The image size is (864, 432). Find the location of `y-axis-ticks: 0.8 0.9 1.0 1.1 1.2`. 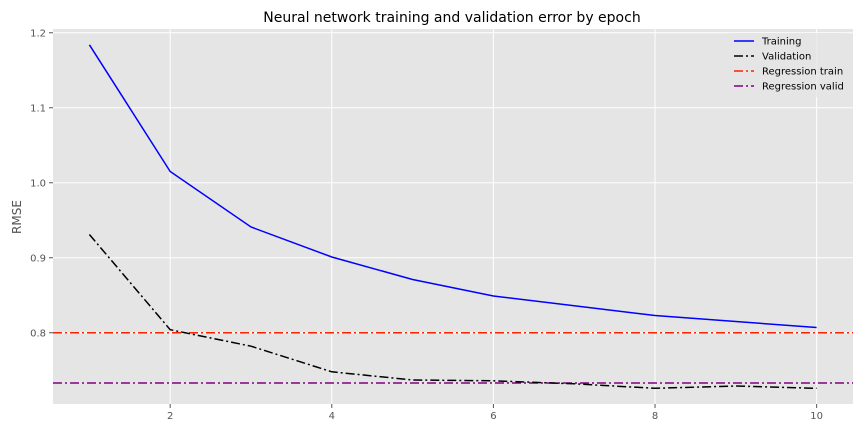

y-axis-ticks: 0.8 0.9 1.0 1.1 1.2 is located at coordinates (41, 183).